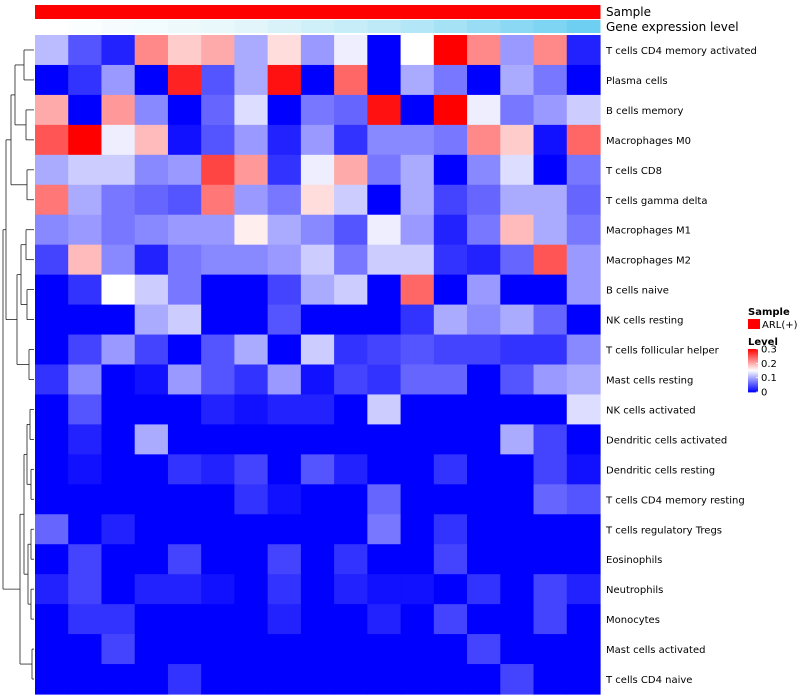 The width and height of the screenshot is (800, 700). Describe the element at coordinates (769, 378) in the screenshot. I see `legend-tick-label: 0.1` at that location.